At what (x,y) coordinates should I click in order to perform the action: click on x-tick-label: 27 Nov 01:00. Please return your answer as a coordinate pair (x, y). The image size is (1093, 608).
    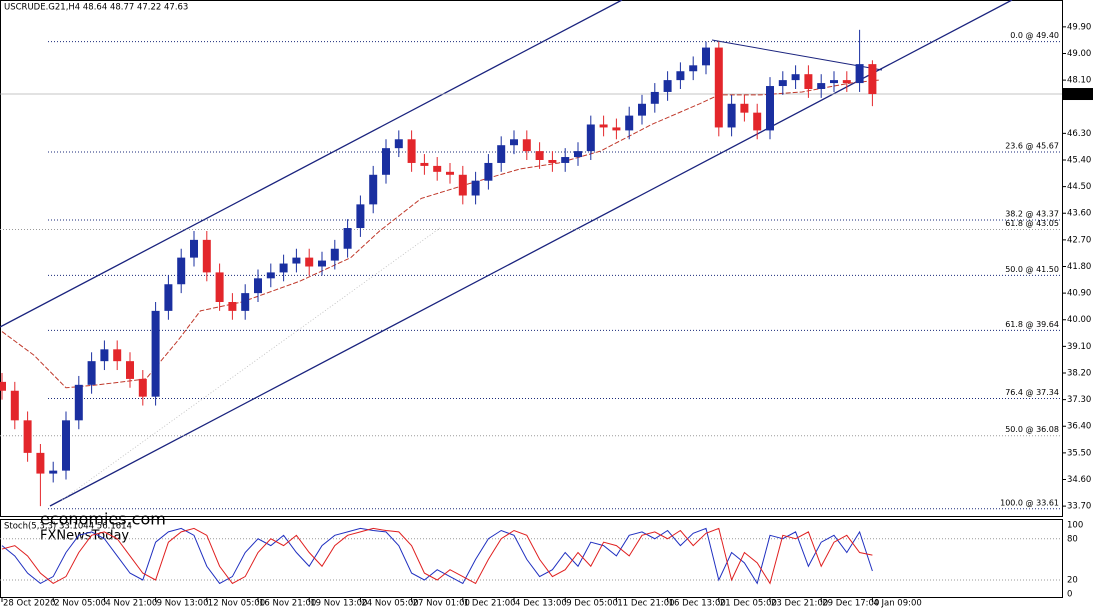
    Looking at the image, I should click on (441, 603).